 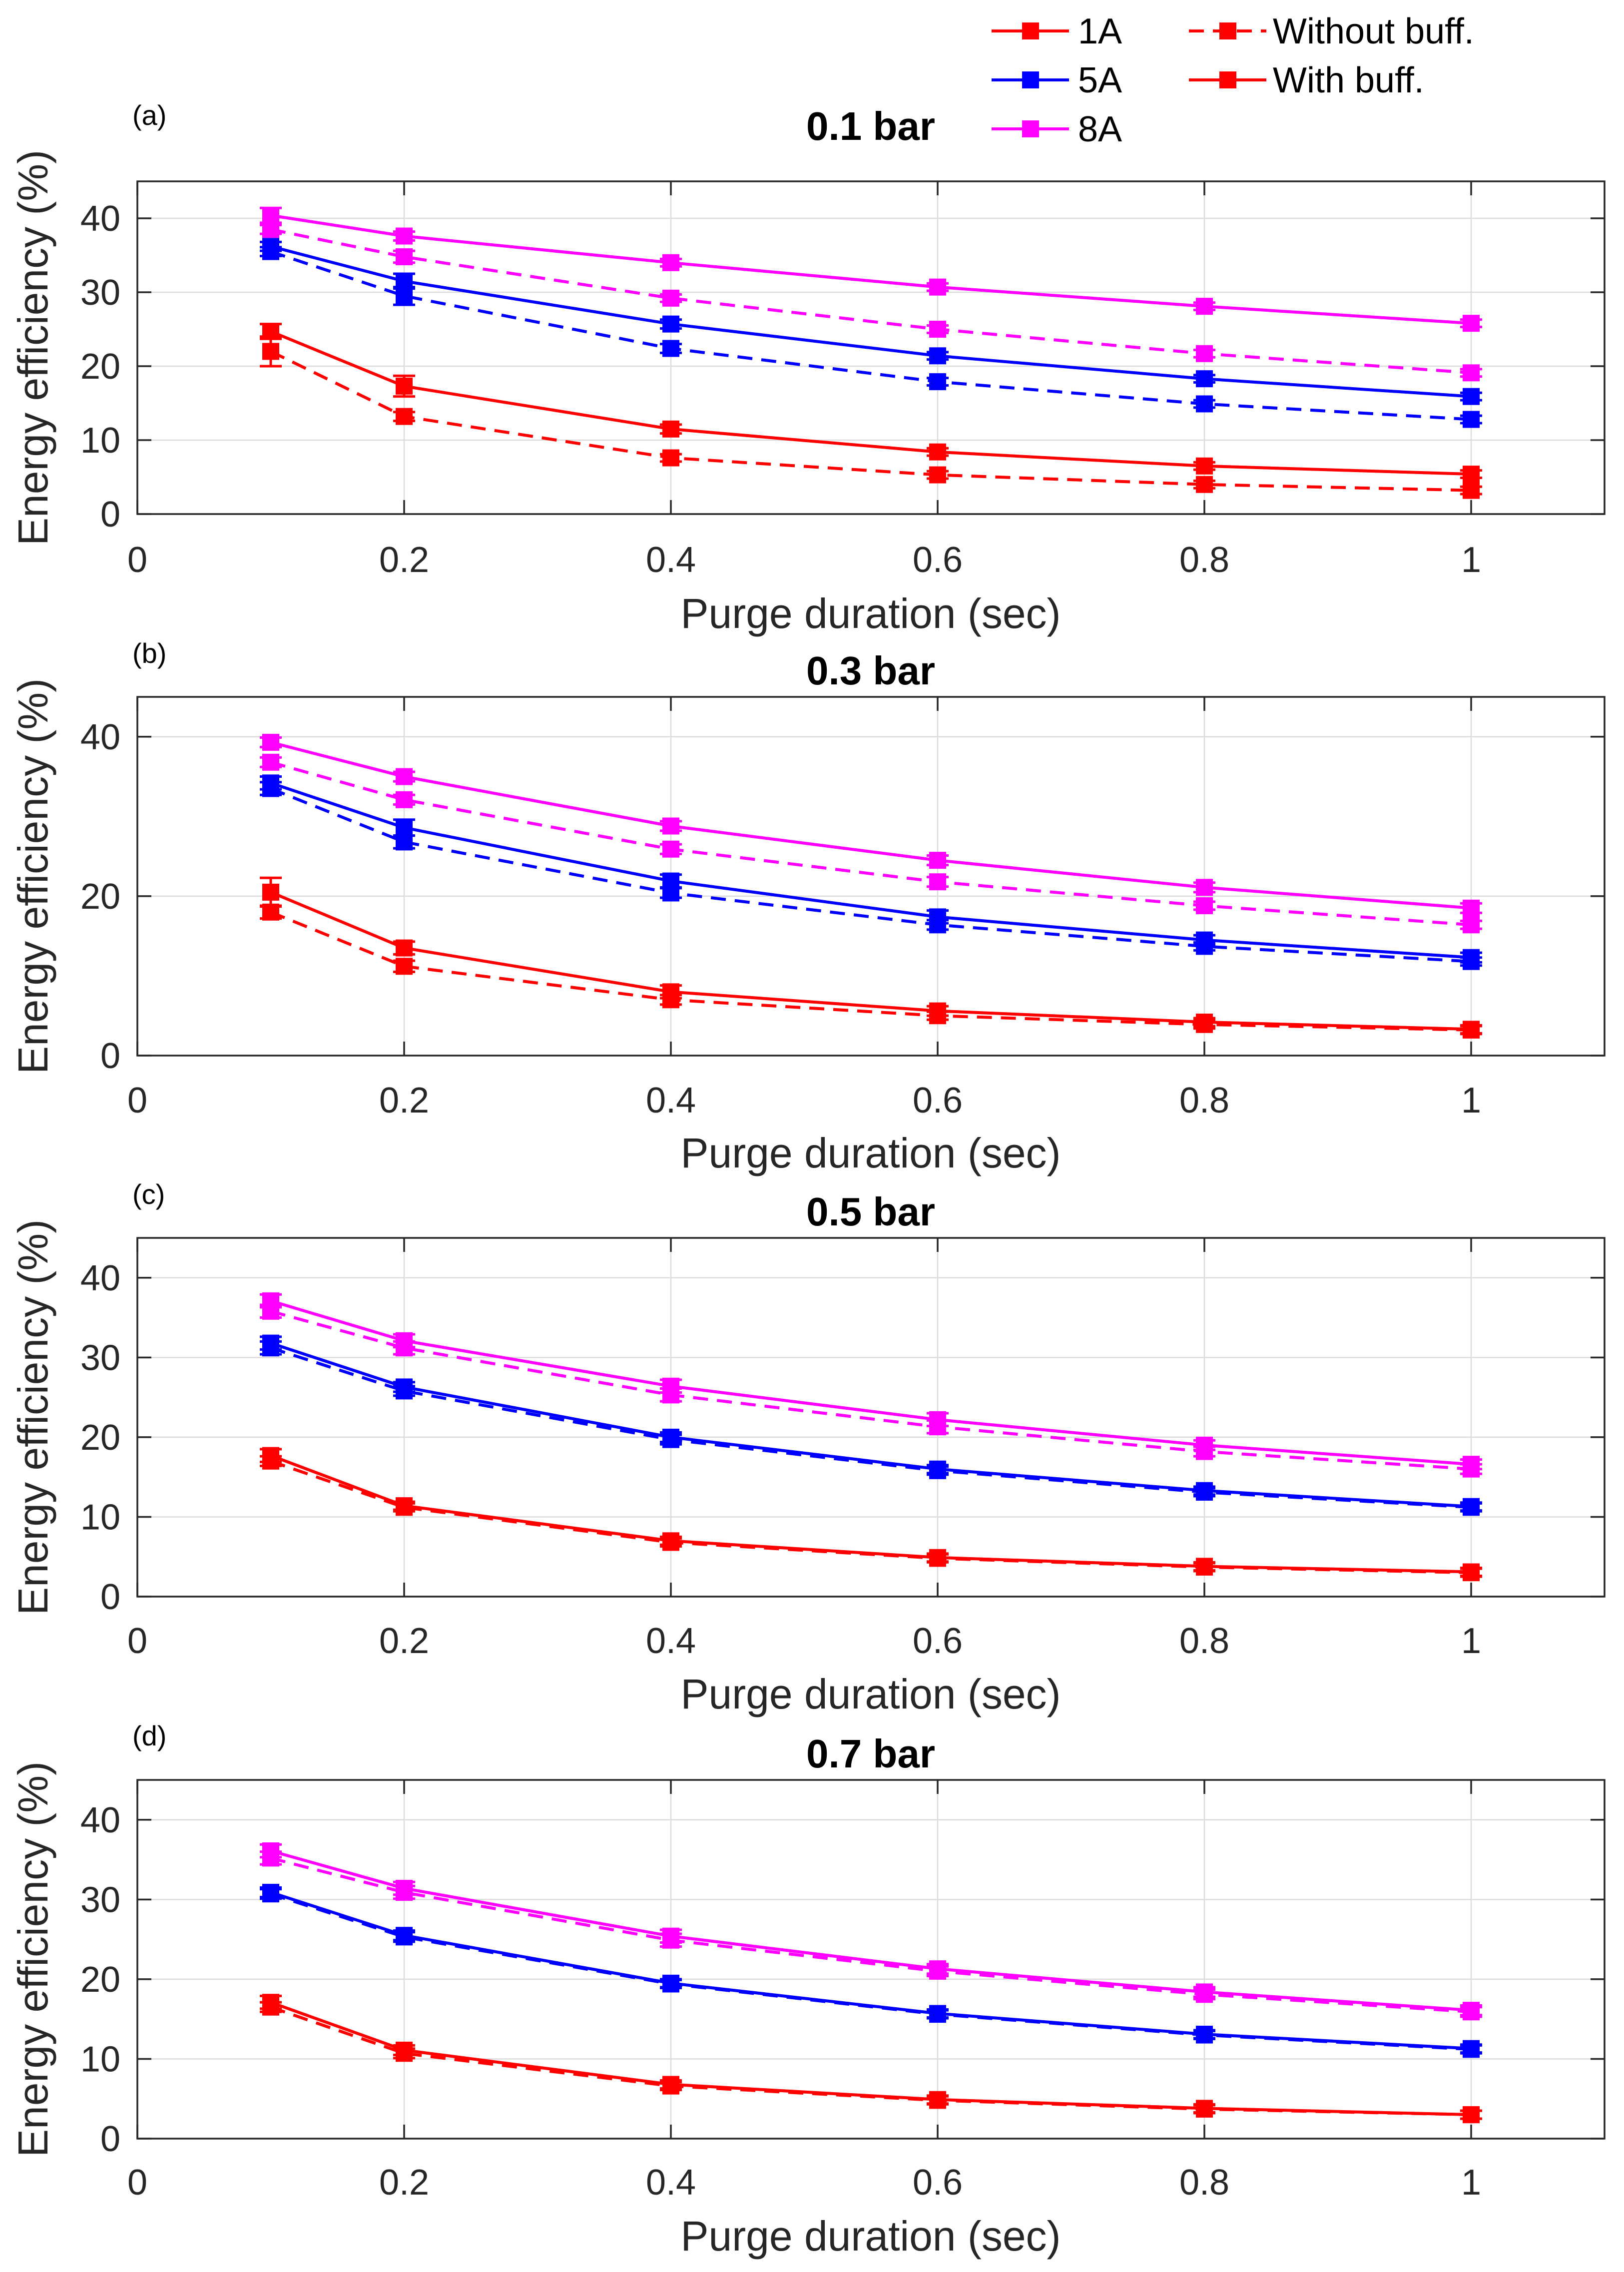 I want to click on legend-label: With buff., so click(x=1348, y=80).